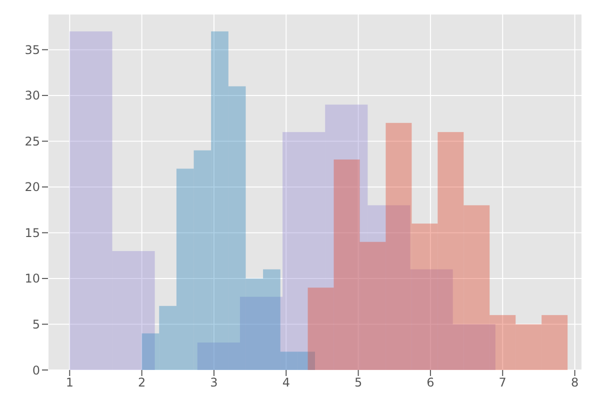  I want to click on x-tick-label: 2, so click(142, 383).